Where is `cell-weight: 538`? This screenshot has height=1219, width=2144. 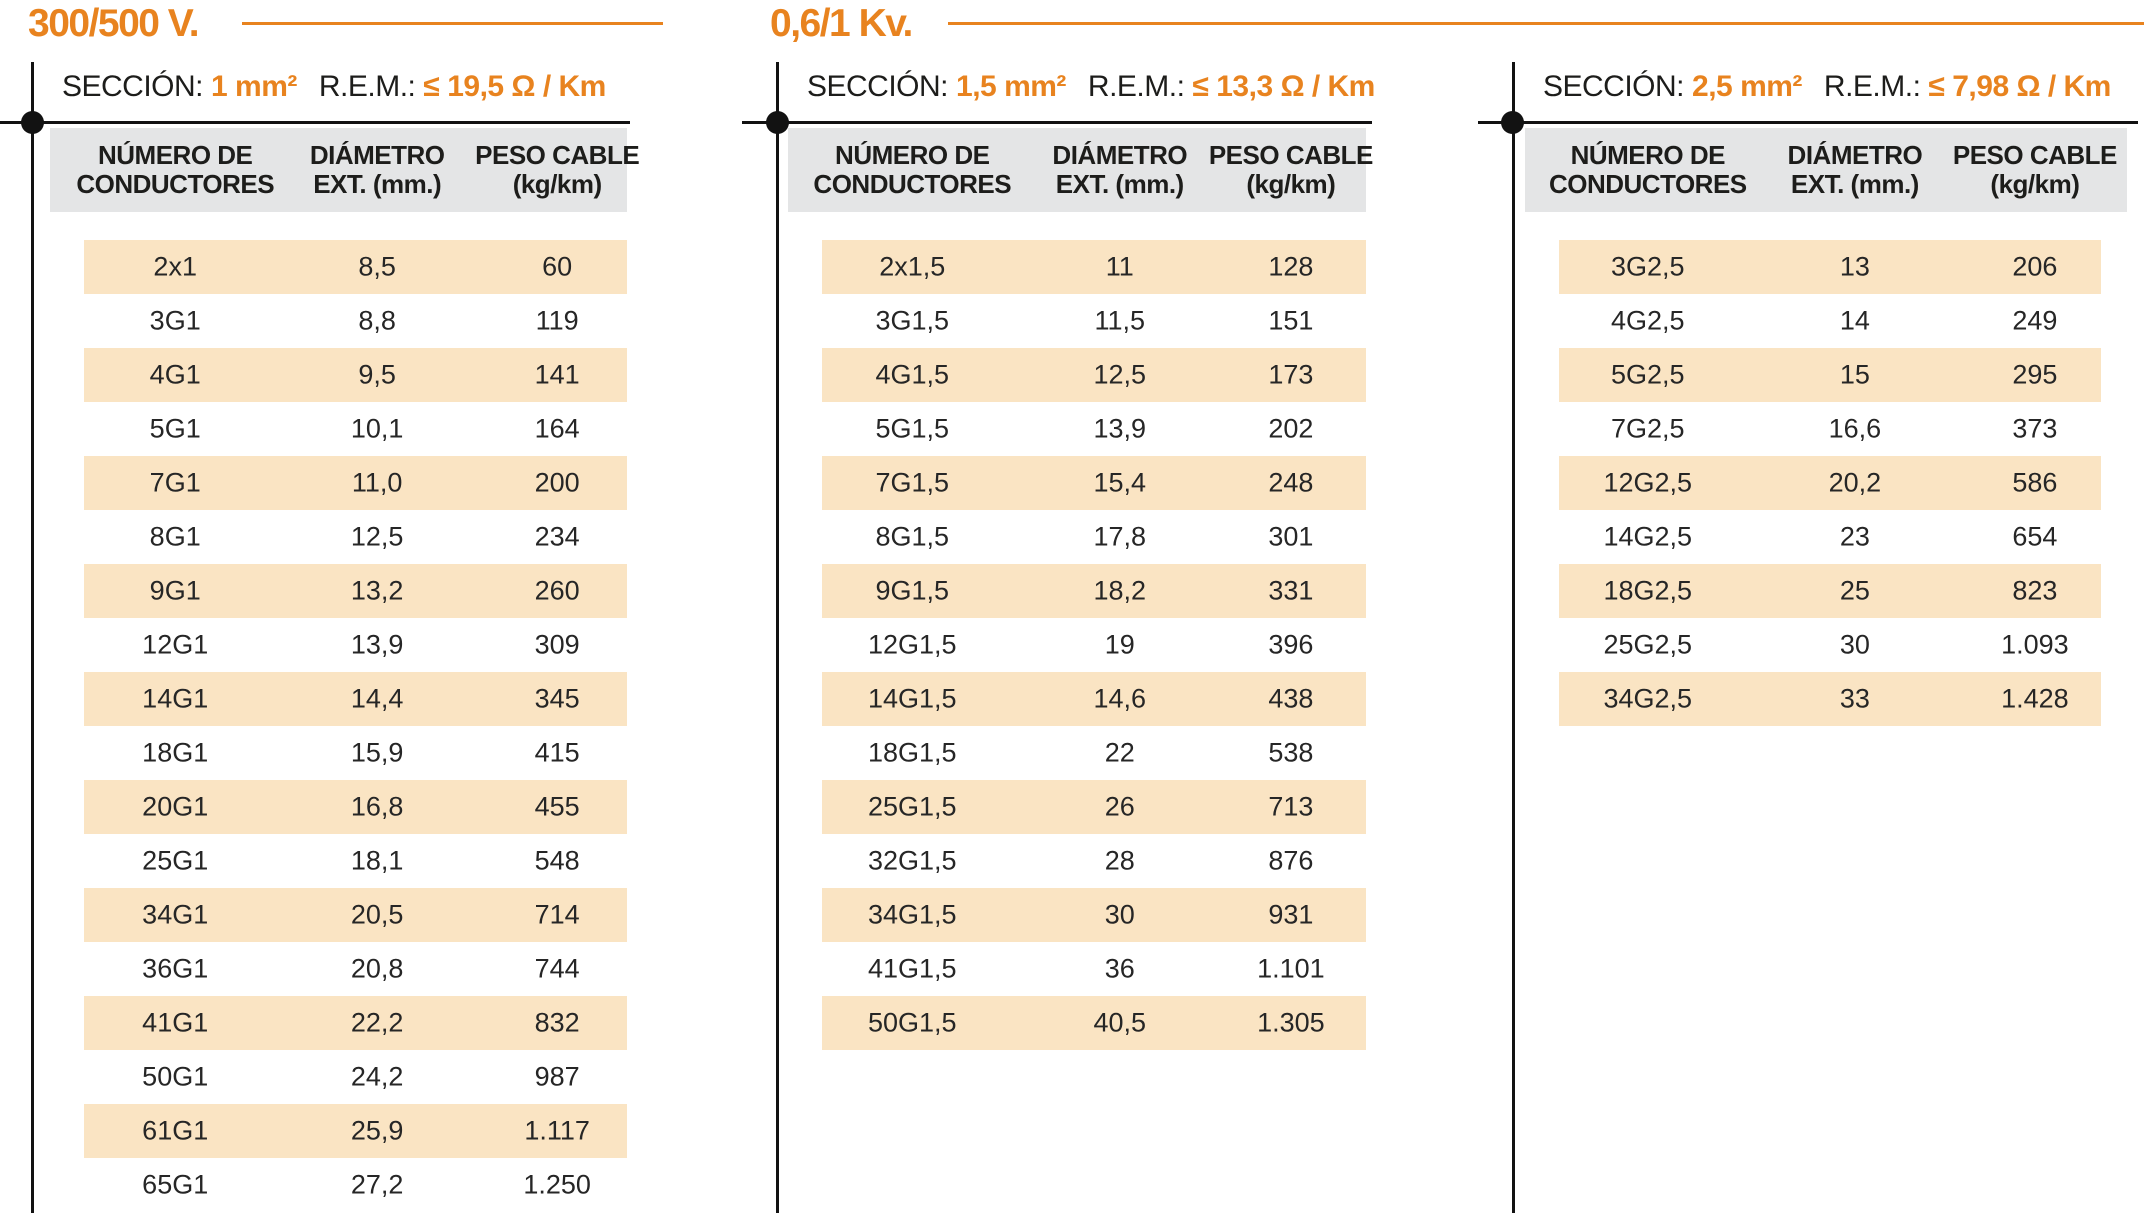
cell-weight: 538 is located at coordinates (1291, 752).